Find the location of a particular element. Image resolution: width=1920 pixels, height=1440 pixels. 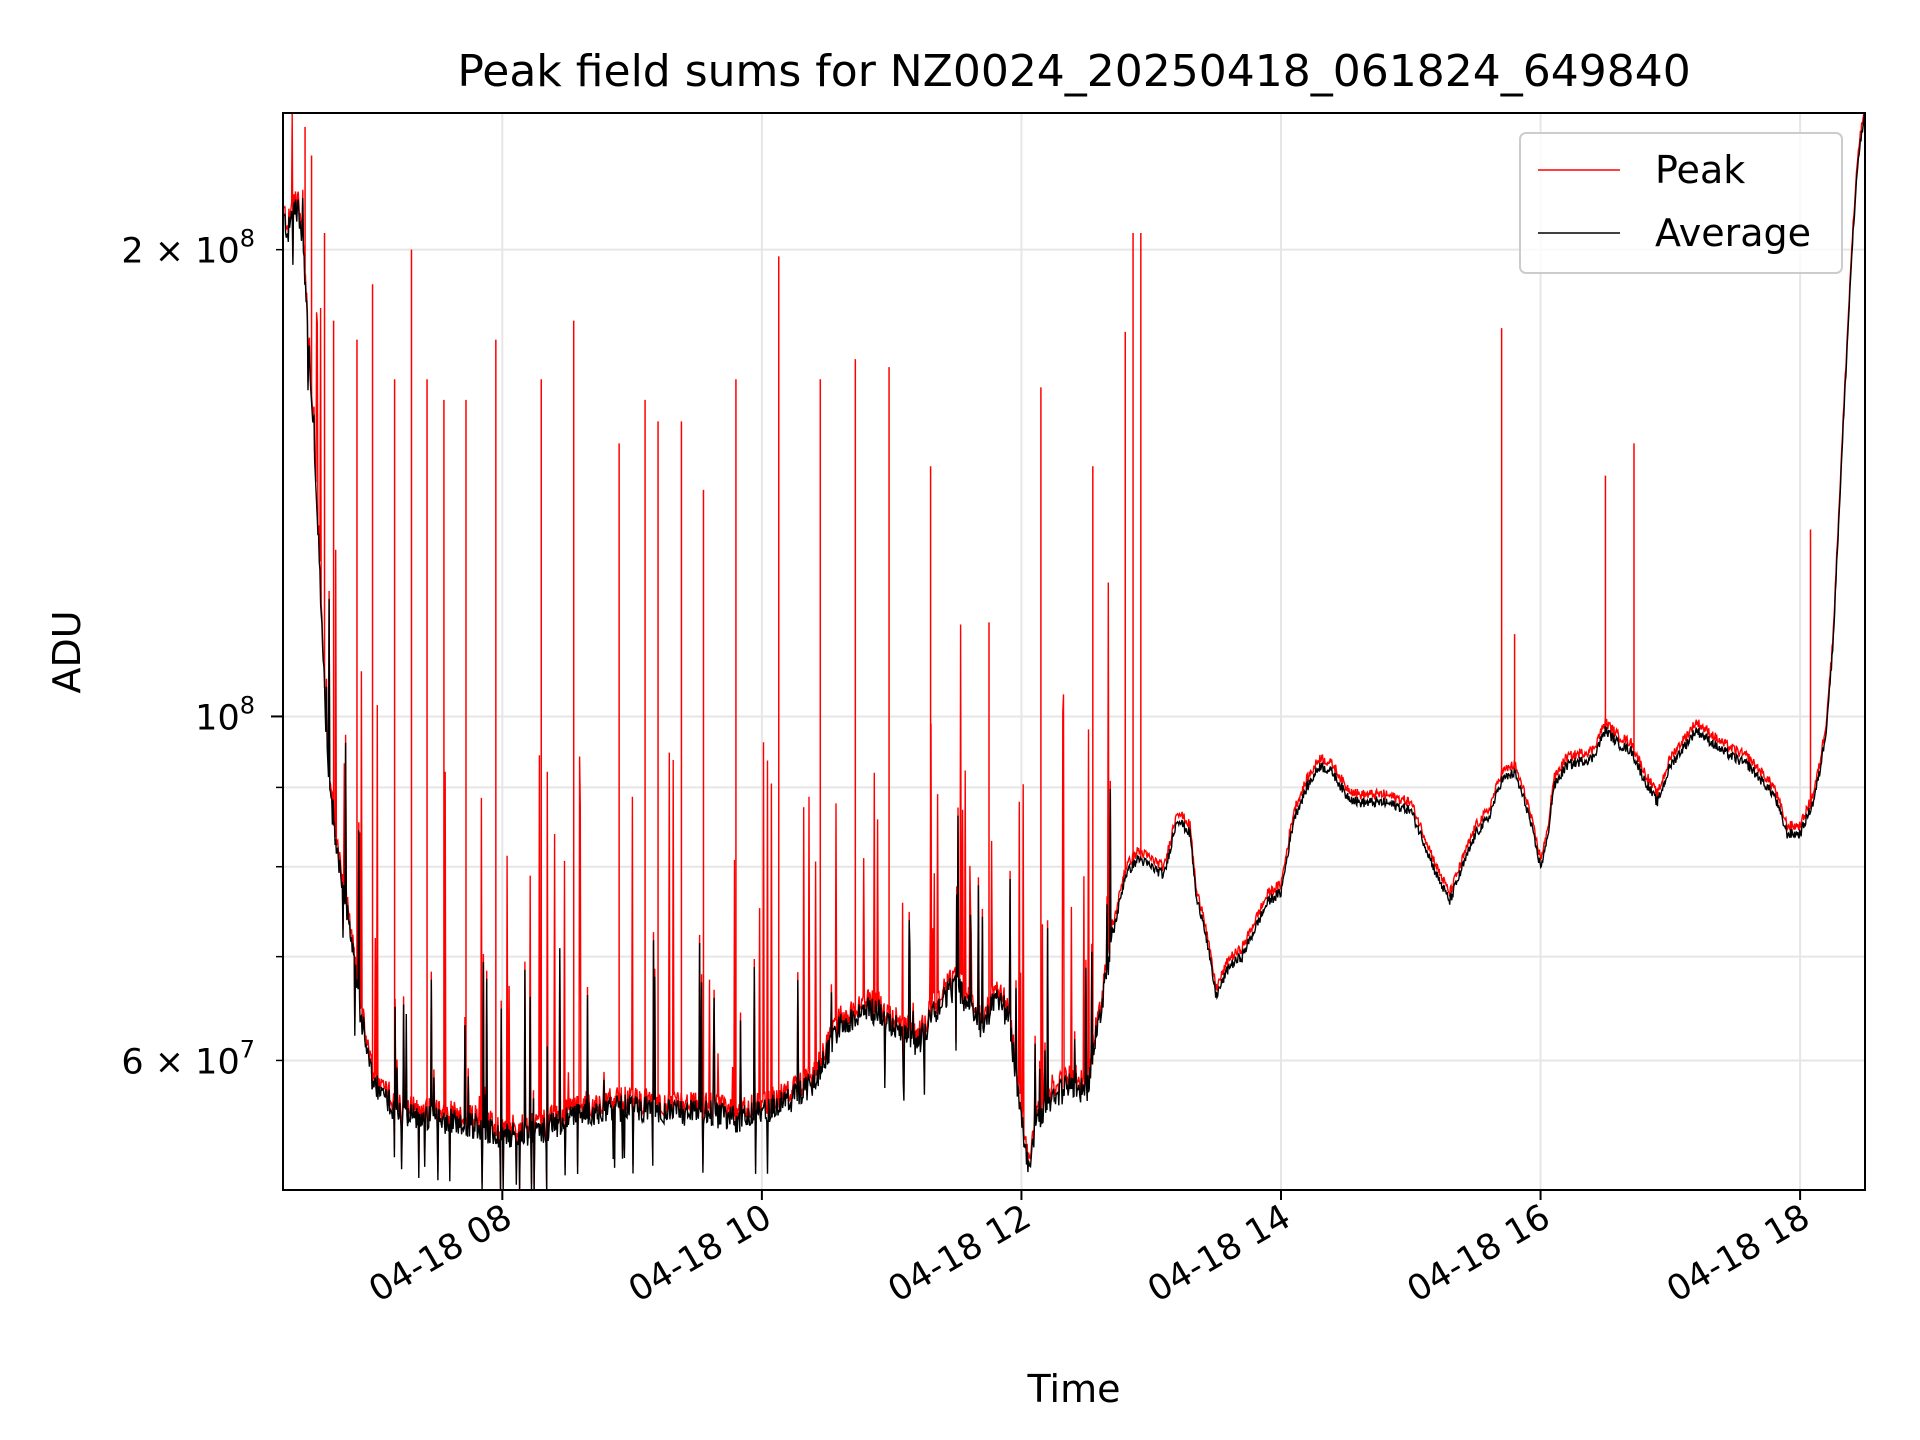

legend-box is located at coordinates (1681, 203).